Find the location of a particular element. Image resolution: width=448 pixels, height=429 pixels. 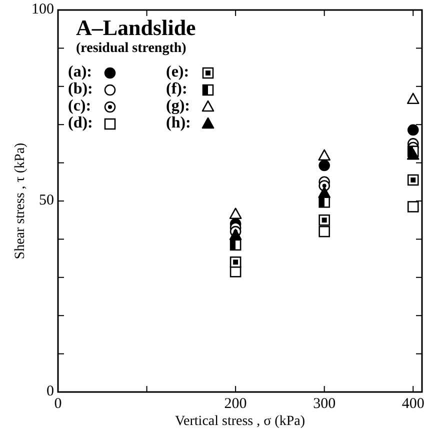

legend-label: (a): is located at coordinates (80, 72).